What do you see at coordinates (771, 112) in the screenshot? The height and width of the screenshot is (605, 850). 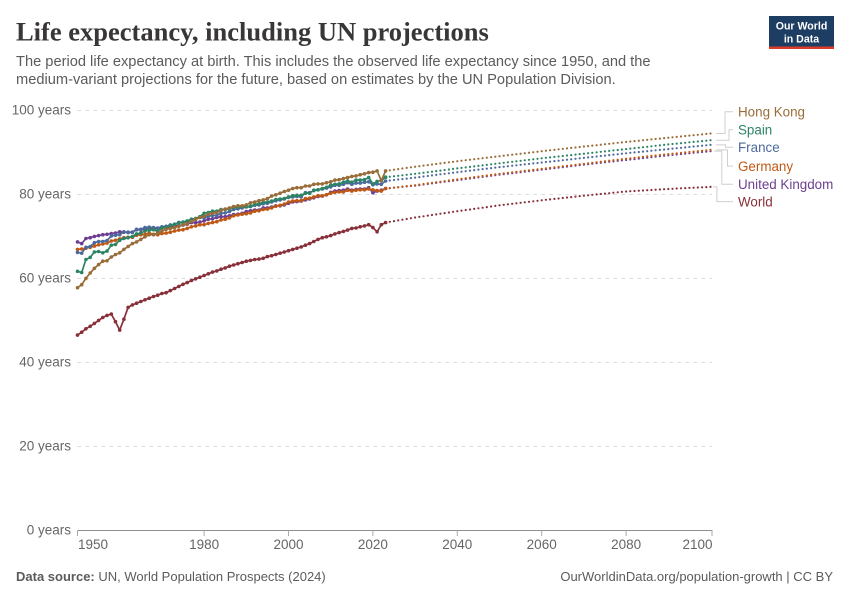 I see `svg-text: Hong Kong` at bounding box center [771, 112].